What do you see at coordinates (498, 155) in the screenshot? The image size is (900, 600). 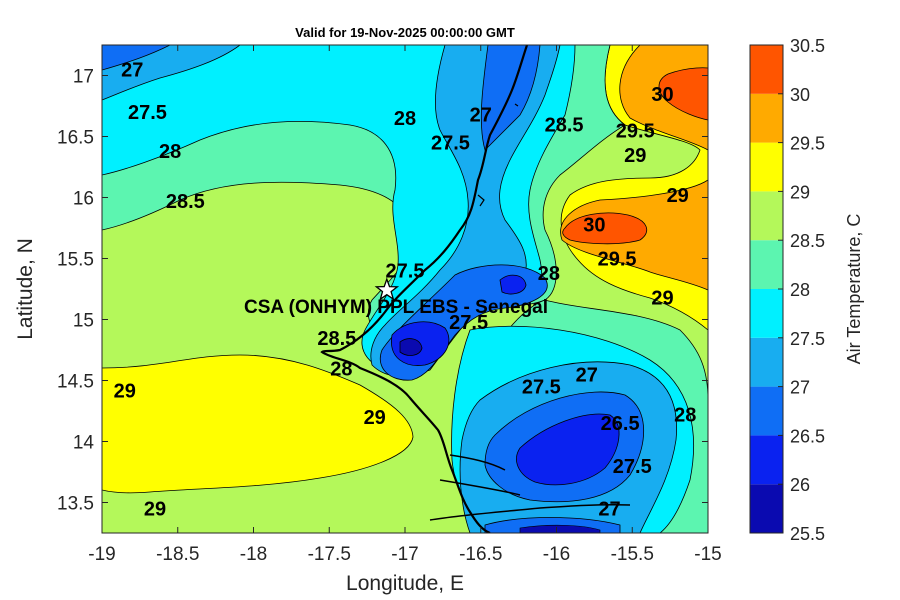 I see `minor-island` at bounding box center [498, 155].